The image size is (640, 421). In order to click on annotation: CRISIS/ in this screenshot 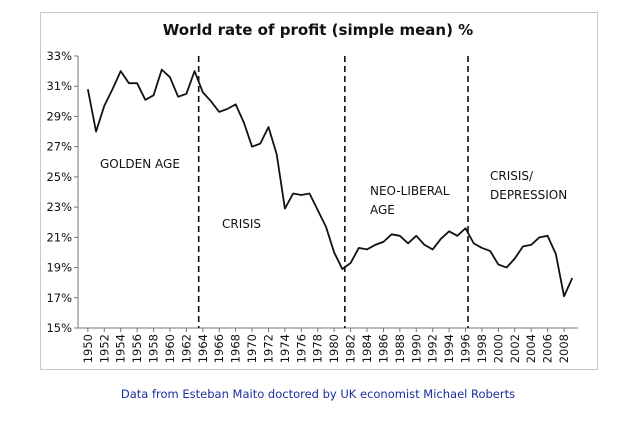, I will do `click(512, 176)`.